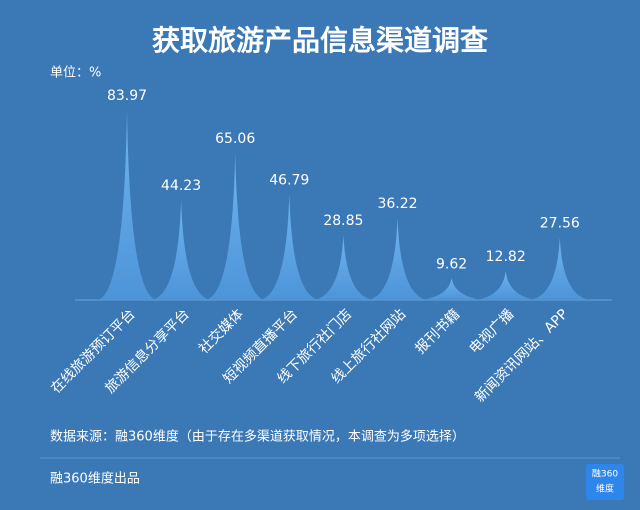 This screenshot has width=640, height=510. I want to click on unit-label: 单位：%, so click(75, 73).